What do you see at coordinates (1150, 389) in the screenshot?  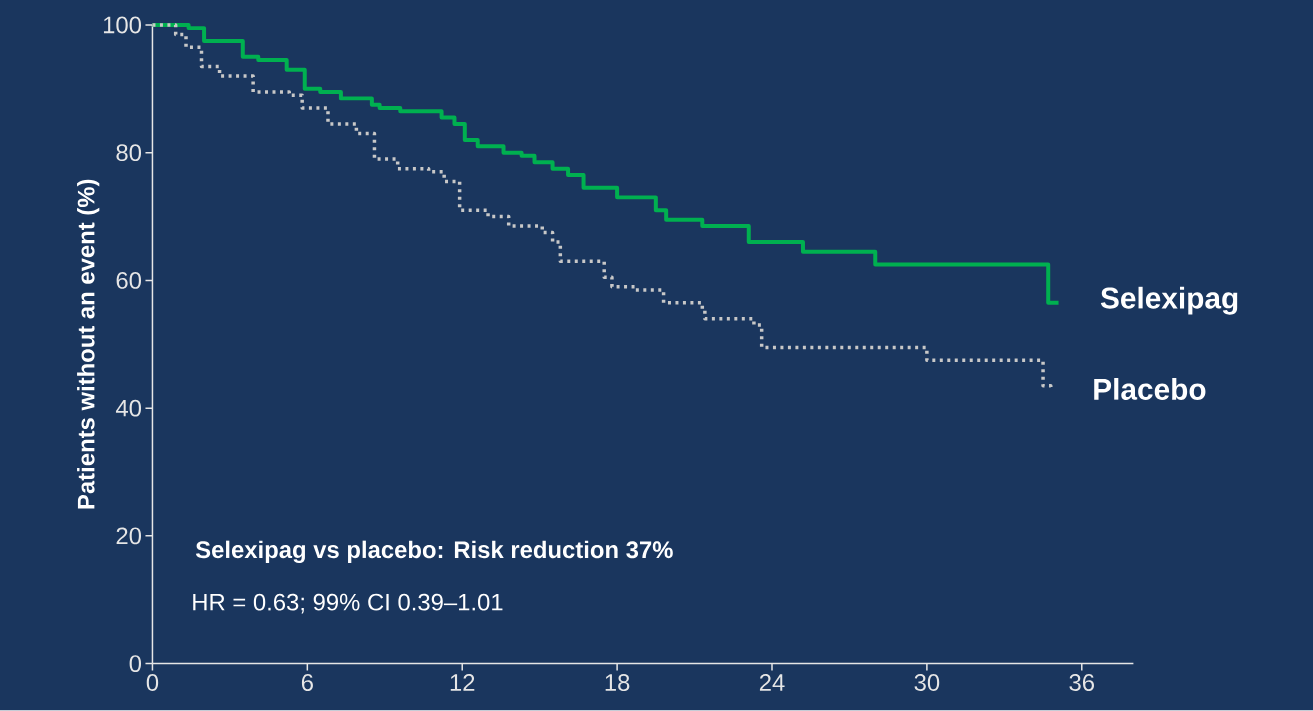 I see `series-label: Placebo` at bounding box center [1150, 389].